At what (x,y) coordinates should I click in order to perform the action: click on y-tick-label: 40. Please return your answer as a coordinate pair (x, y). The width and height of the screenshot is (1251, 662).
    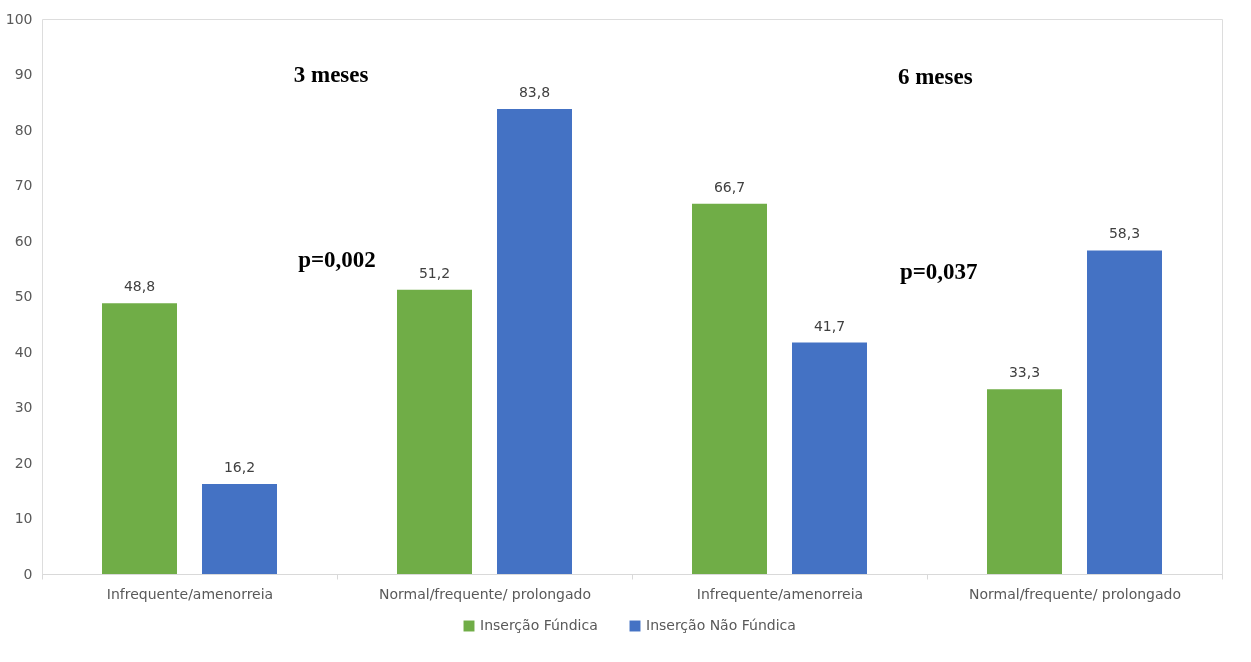
    Looking at the image, I should click on (23, 351).